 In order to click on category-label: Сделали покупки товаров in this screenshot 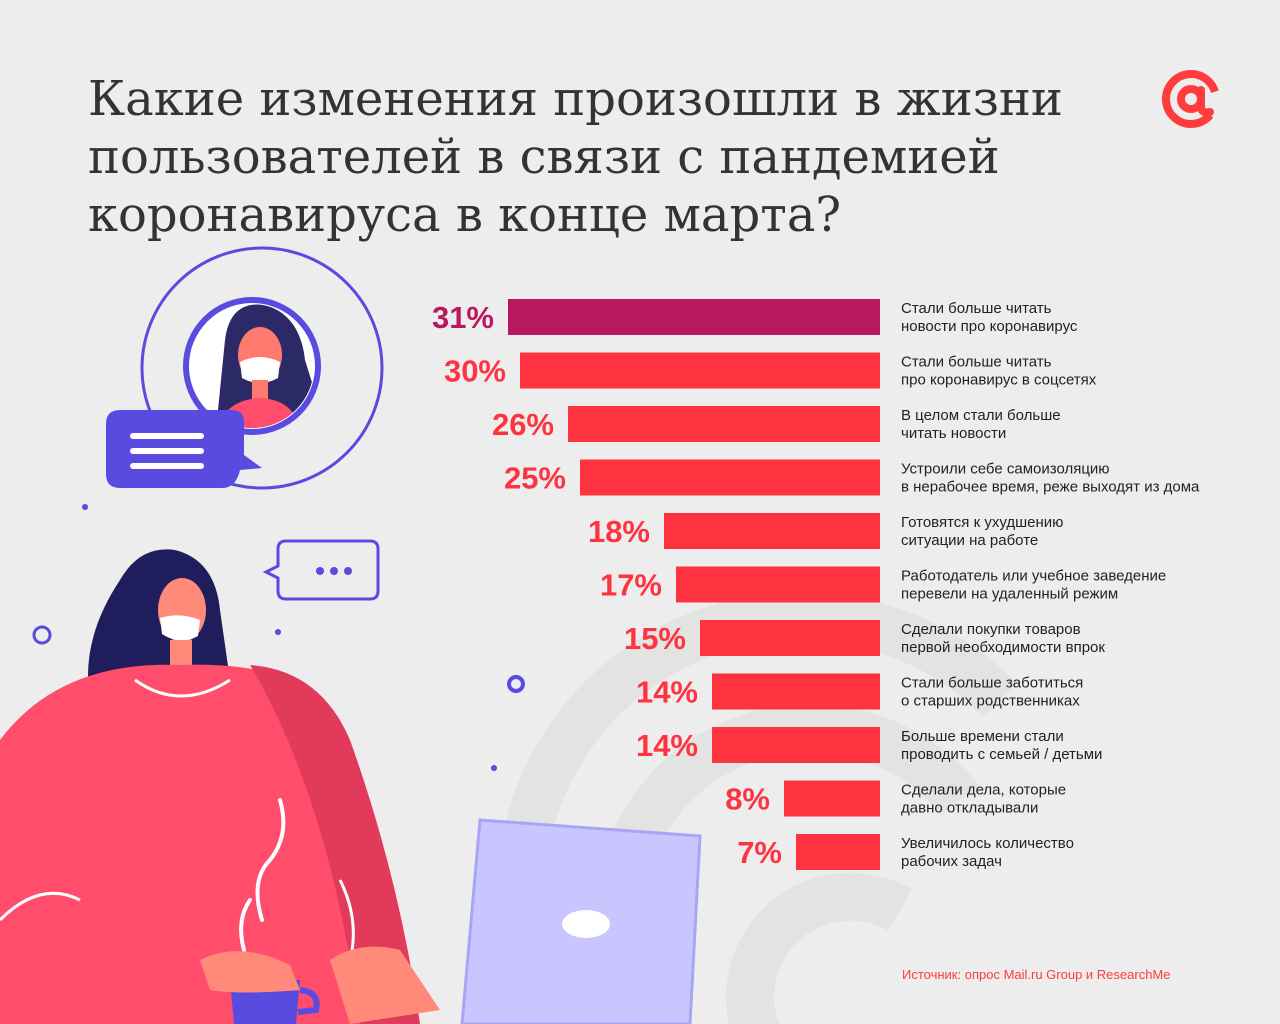, I will do `click(991, 629)`.